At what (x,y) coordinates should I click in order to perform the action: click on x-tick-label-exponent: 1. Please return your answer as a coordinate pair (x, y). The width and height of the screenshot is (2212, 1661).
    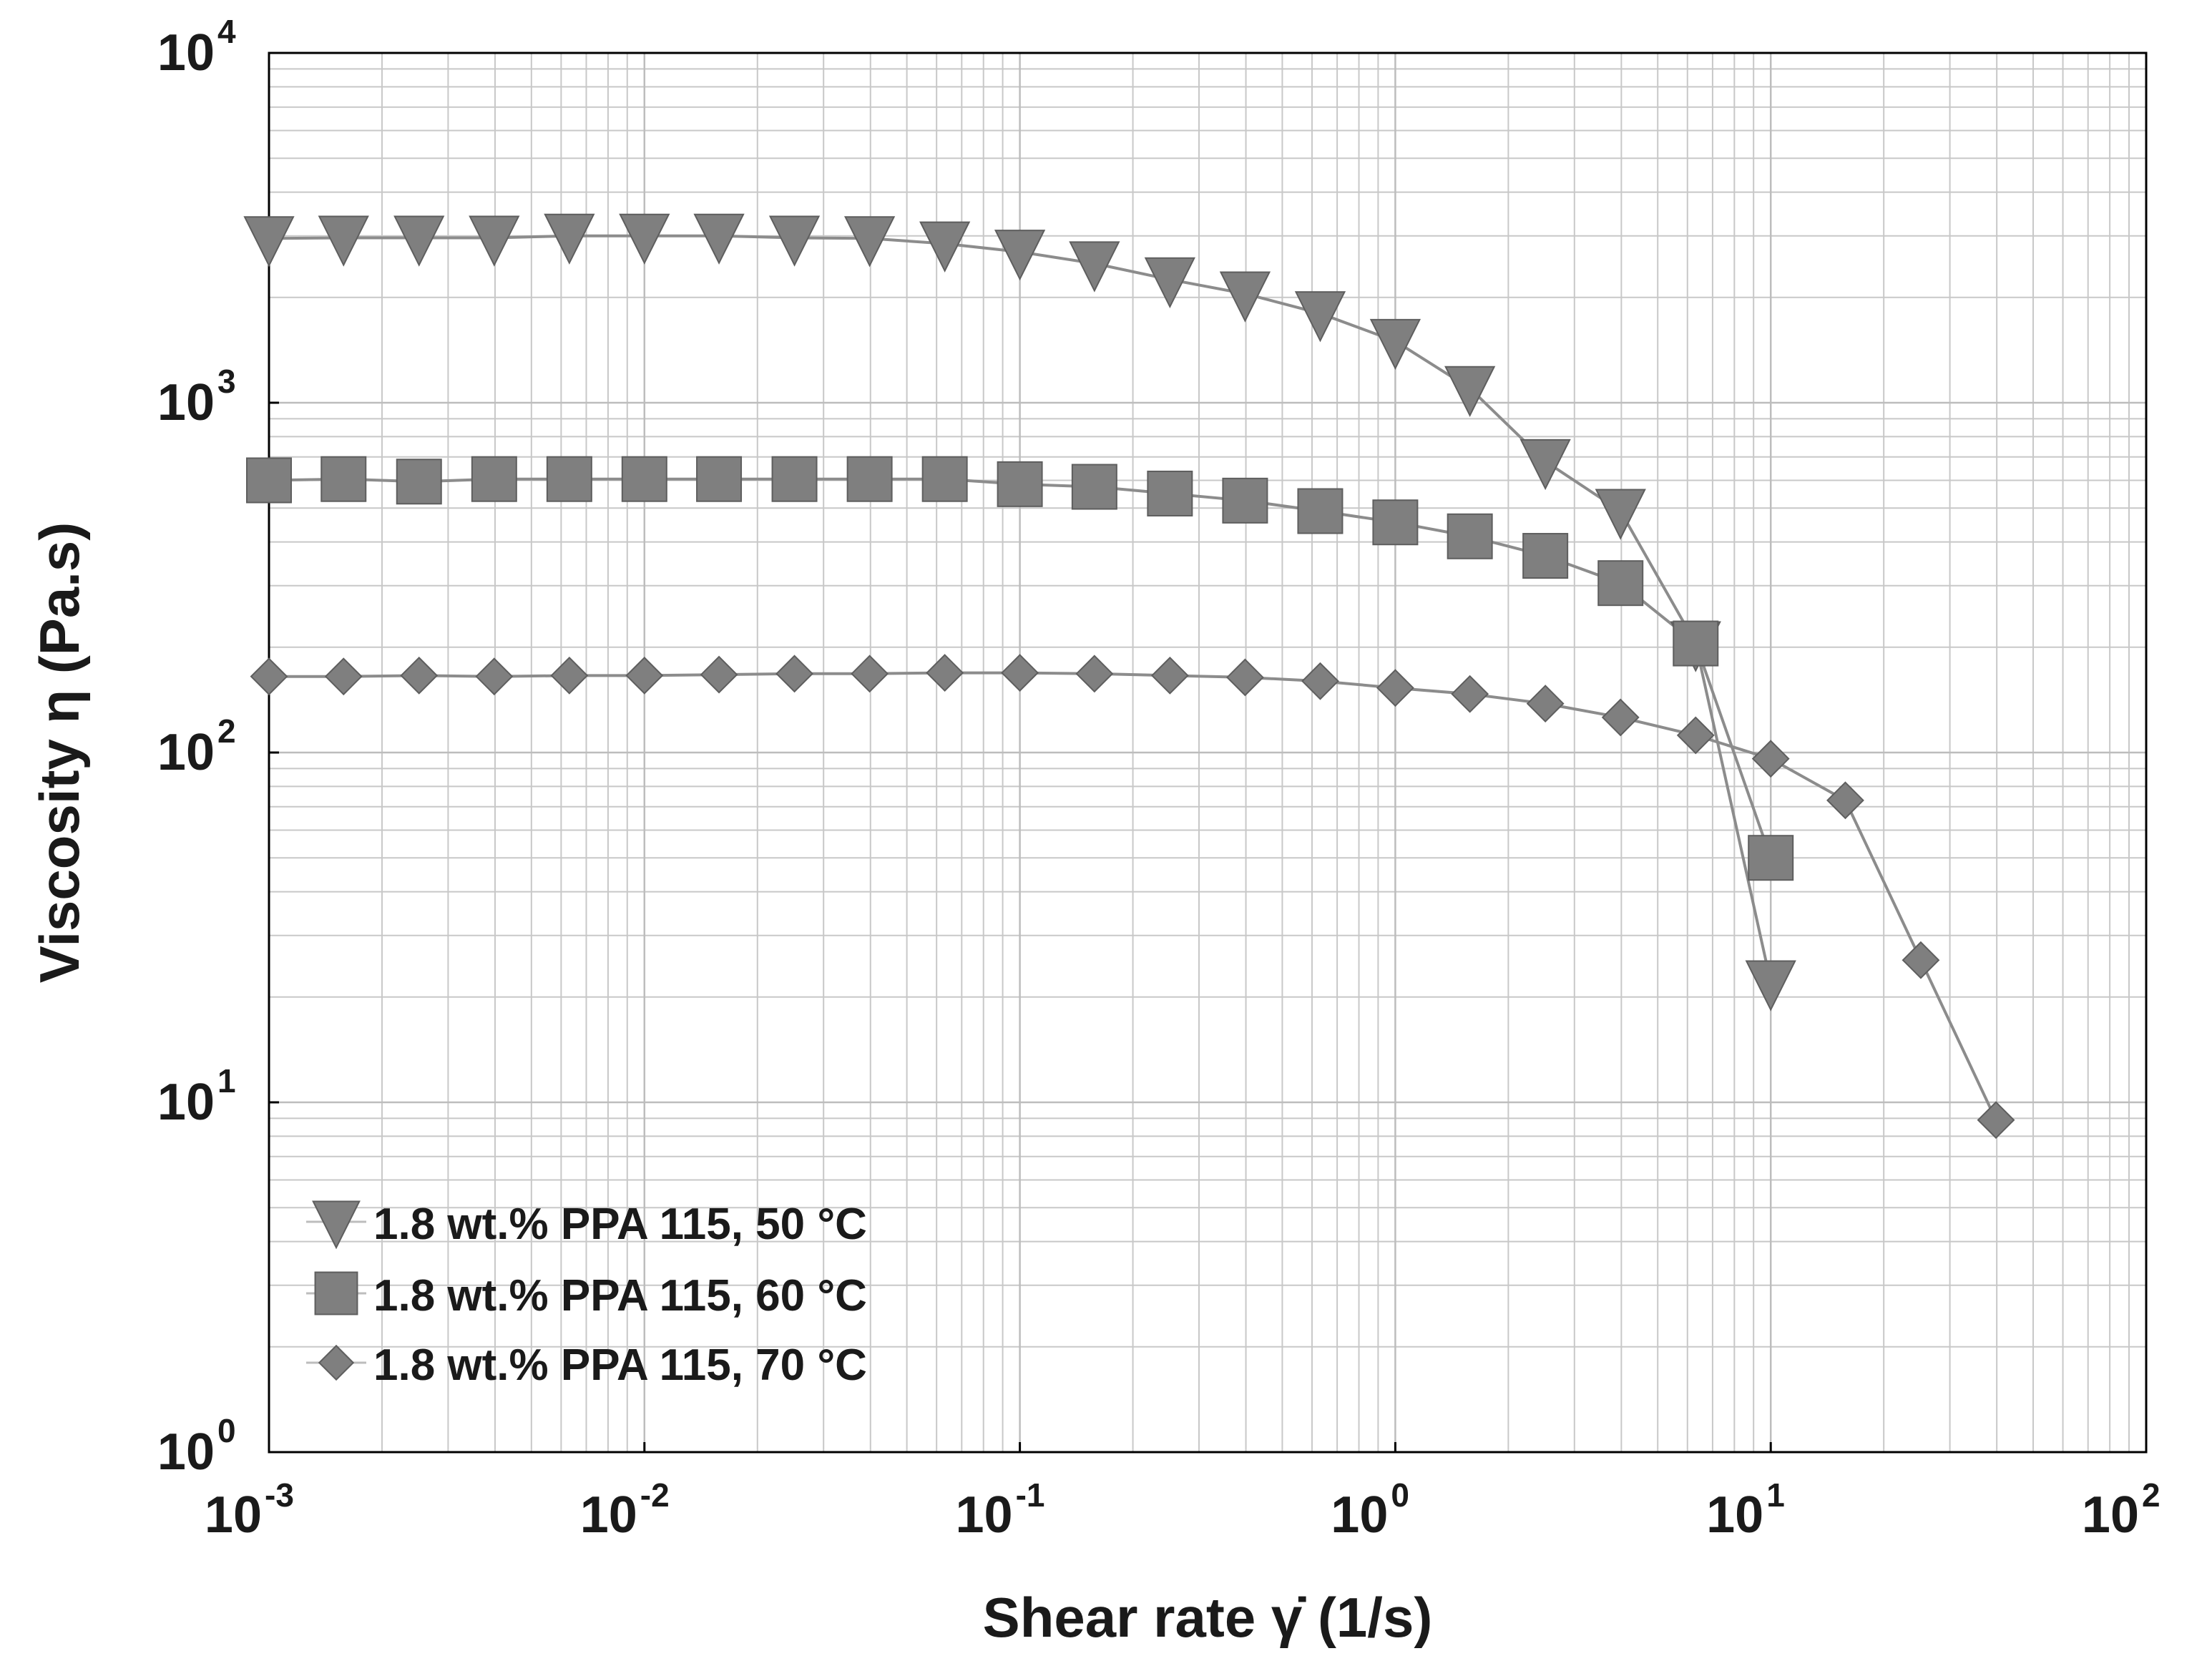
    Looking at the image, I should click on (1775, 1495).